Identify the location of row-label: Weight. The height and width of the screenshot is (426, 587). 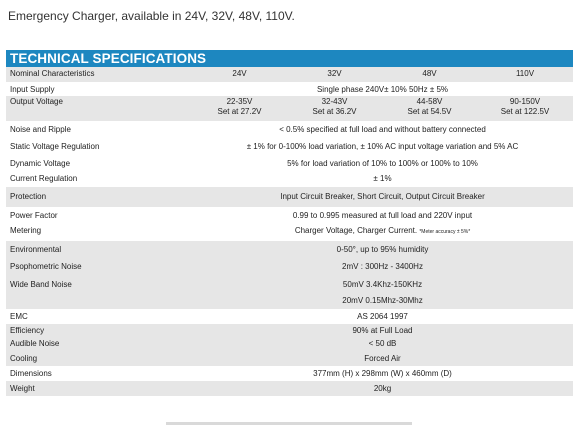
(99, 388).